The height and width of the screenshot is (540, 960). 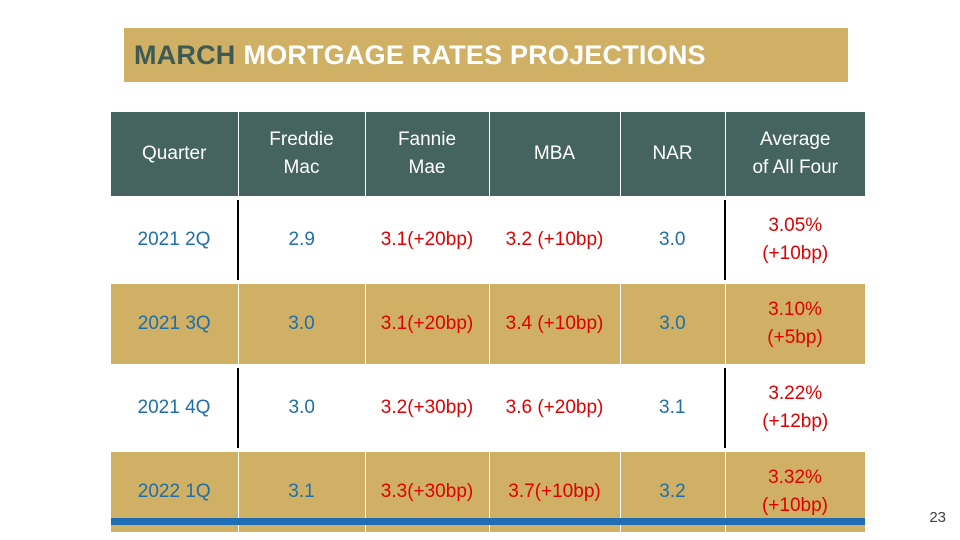 What do you see at coordinates (555, 408) in the screenshot?
I see `cell-mba: 3.6 (+20bp)` at bounding box center [555, 408].